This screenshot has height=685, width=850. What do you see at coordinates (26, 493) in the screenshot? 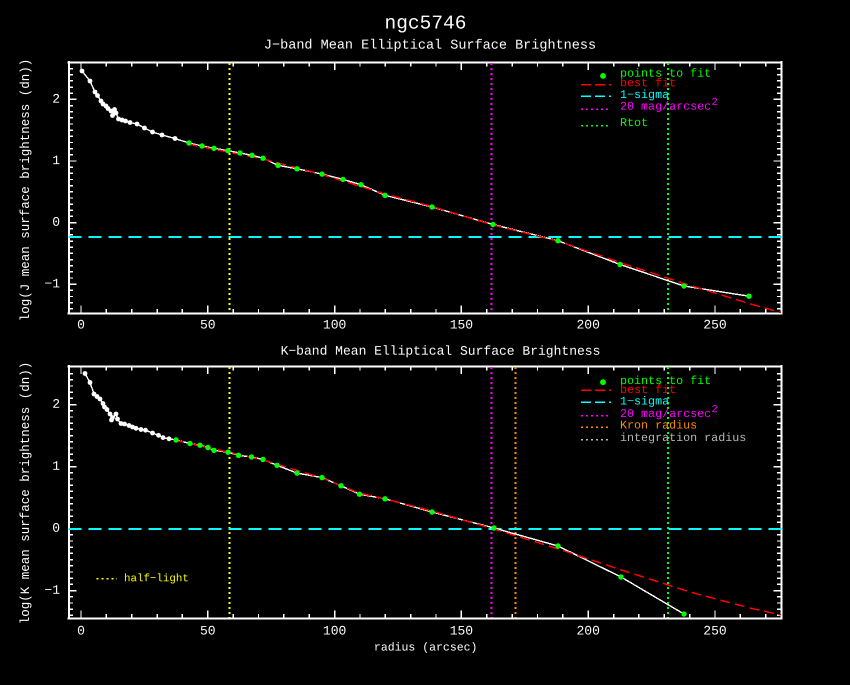
I see `svg-text:log(K mean surface brightness: log(K mean surface brightness (dn))` at bounding box center [26, 493].